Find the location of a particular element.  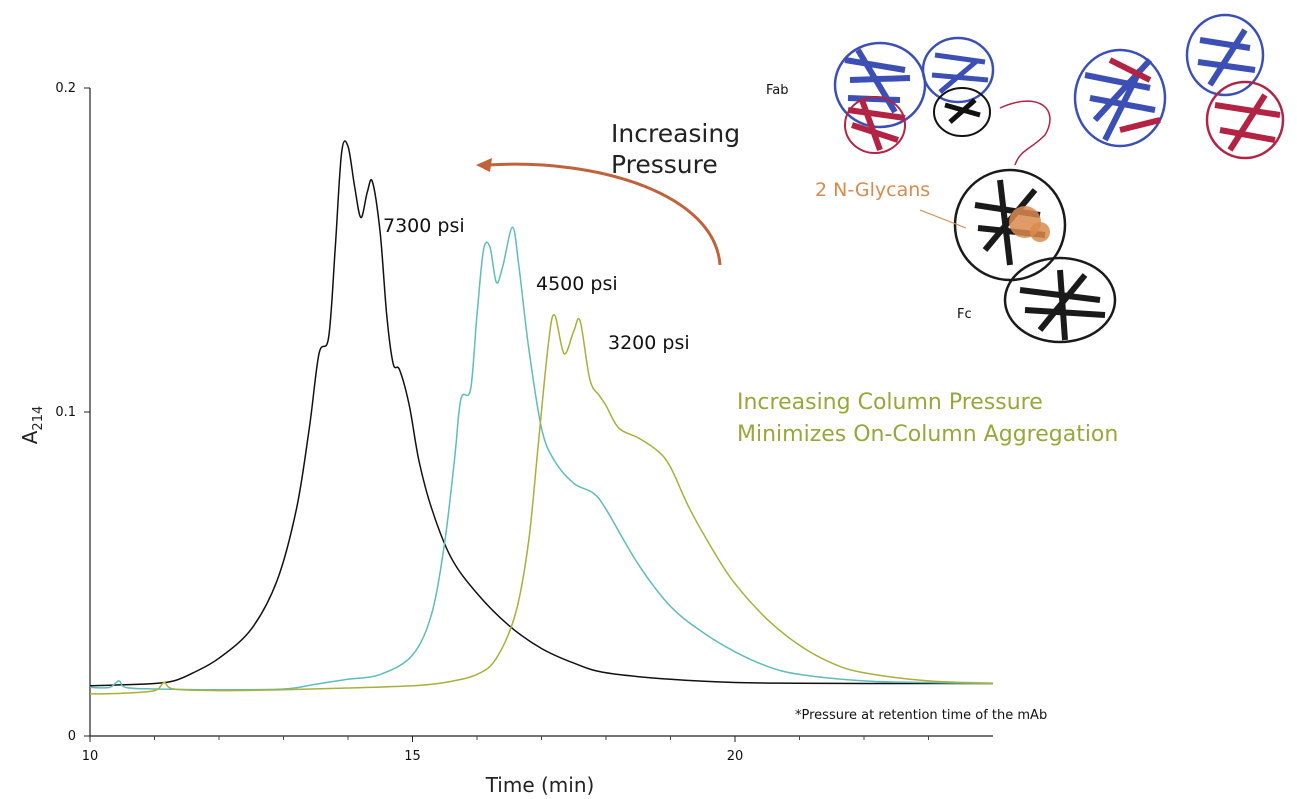

increasing-pressure-line2: Pressure is located at coordinates (664, 164).